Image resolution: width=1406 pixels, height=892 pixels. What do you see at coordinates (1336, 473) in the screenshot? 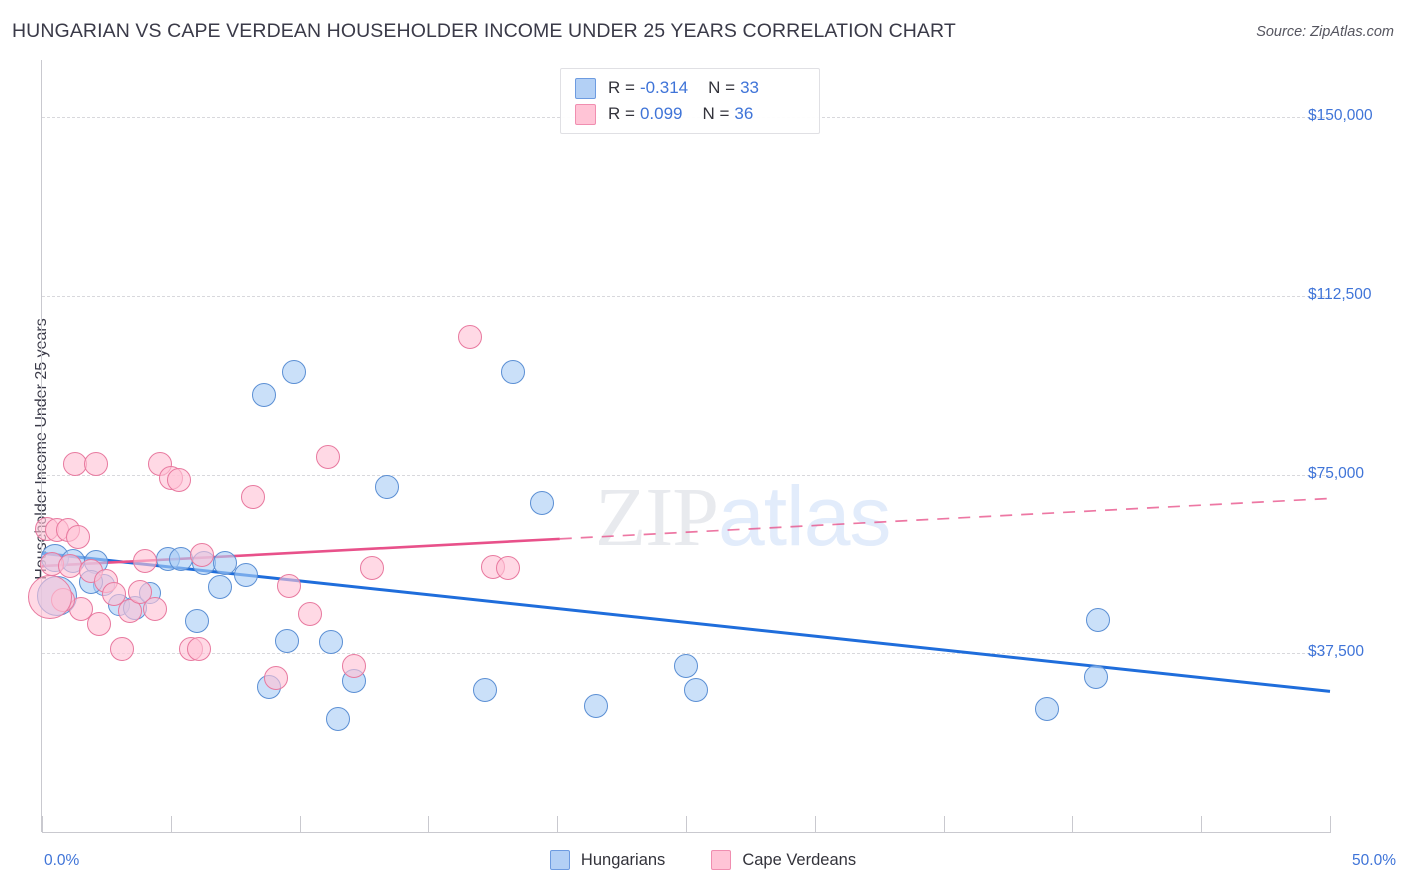
I see `y-axis-tick-label: $75,000` at bounding box center [1336, 473].